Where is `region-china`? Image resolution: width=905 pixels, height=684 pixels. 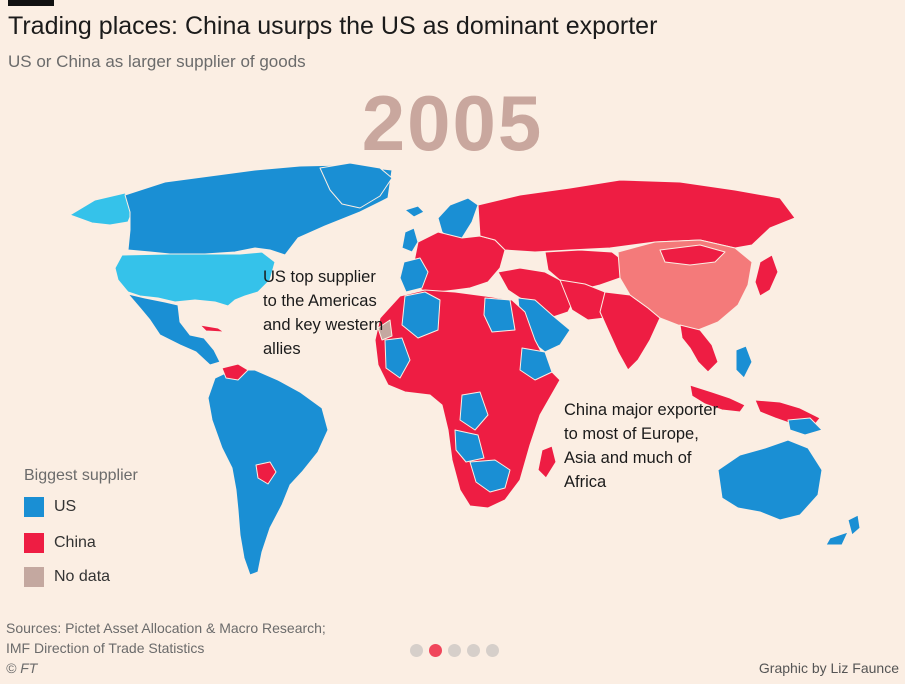 region-china is located at coordinates (685, 285).